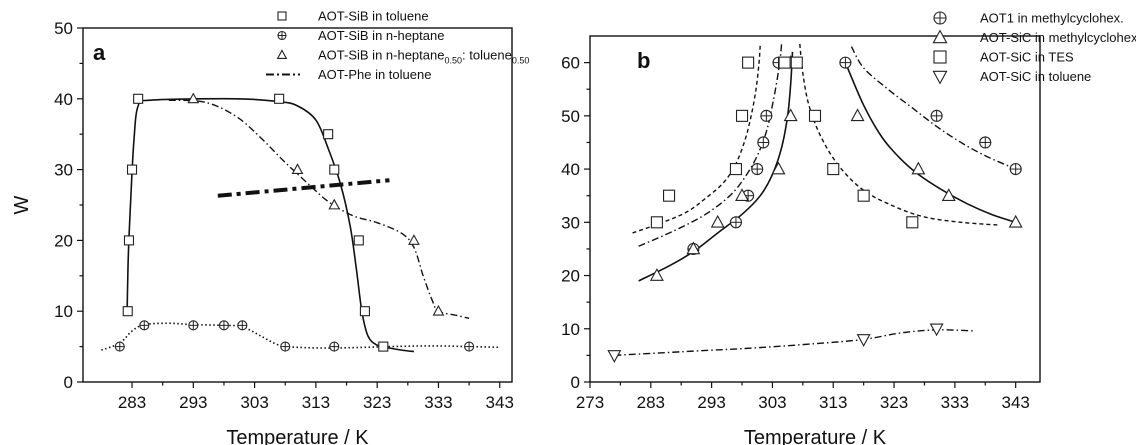  I want to click on x-tick-label: 323, so click(377, 402).